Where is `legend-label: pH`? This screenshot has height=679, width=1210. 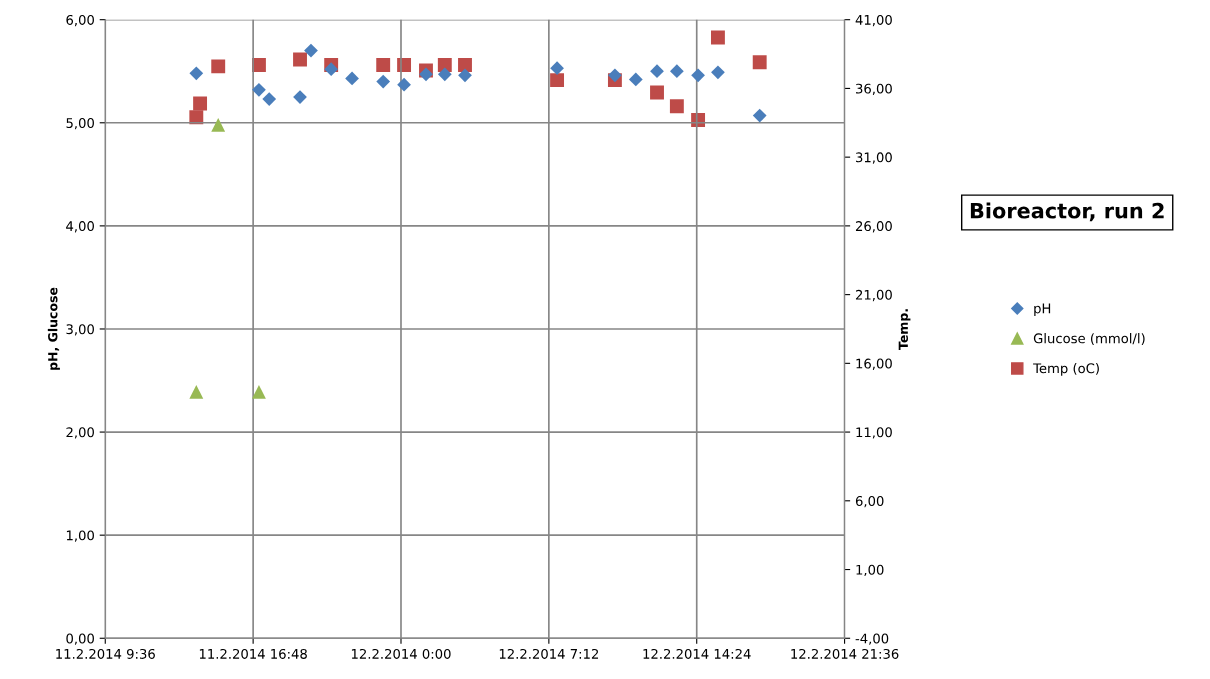 legend-label: pH is located at coordinates (1042, 309).